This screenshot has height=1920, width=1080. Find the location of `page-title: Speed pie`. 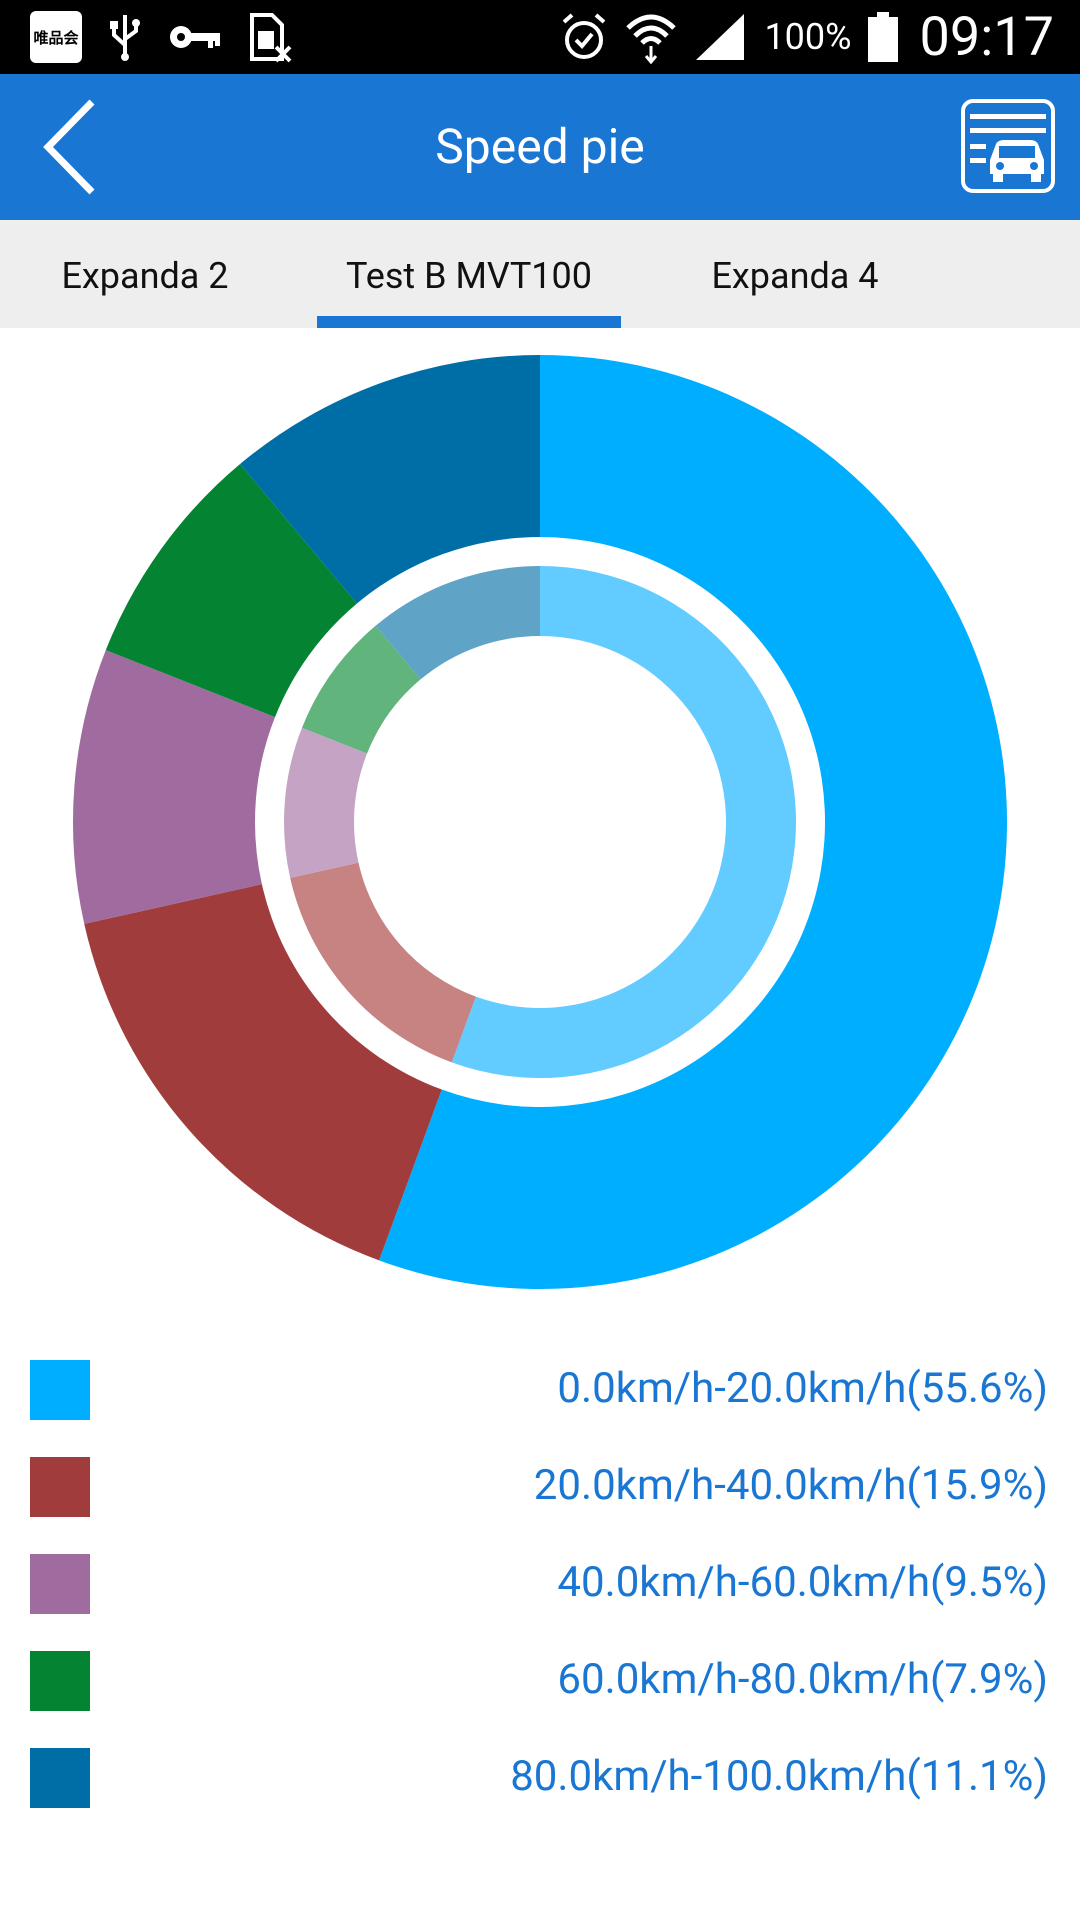

page-title: Speed pie is located at coordinates (540, 146).